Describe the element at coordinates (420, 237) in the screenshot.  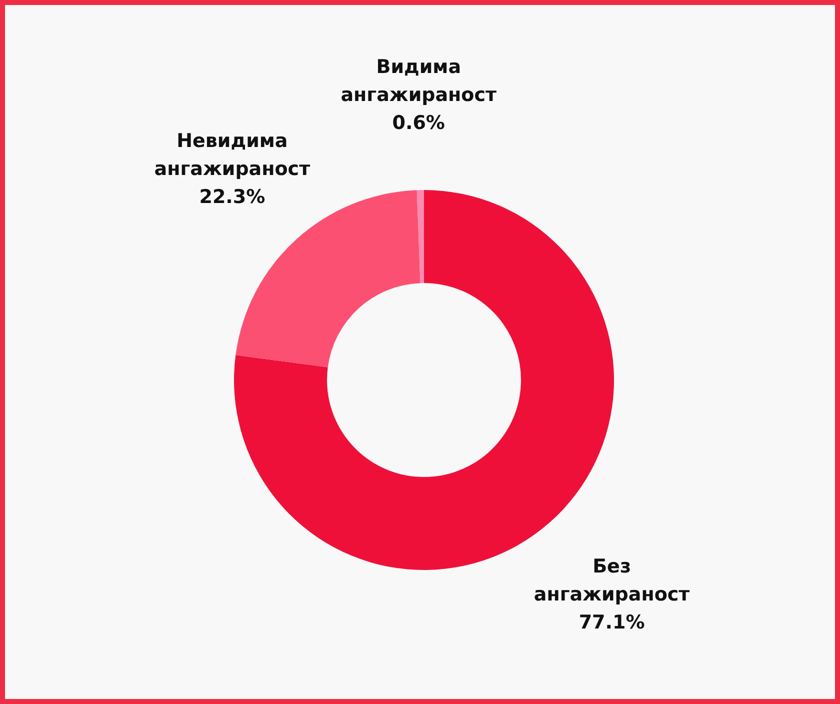
I see `donut-slice` at that location.